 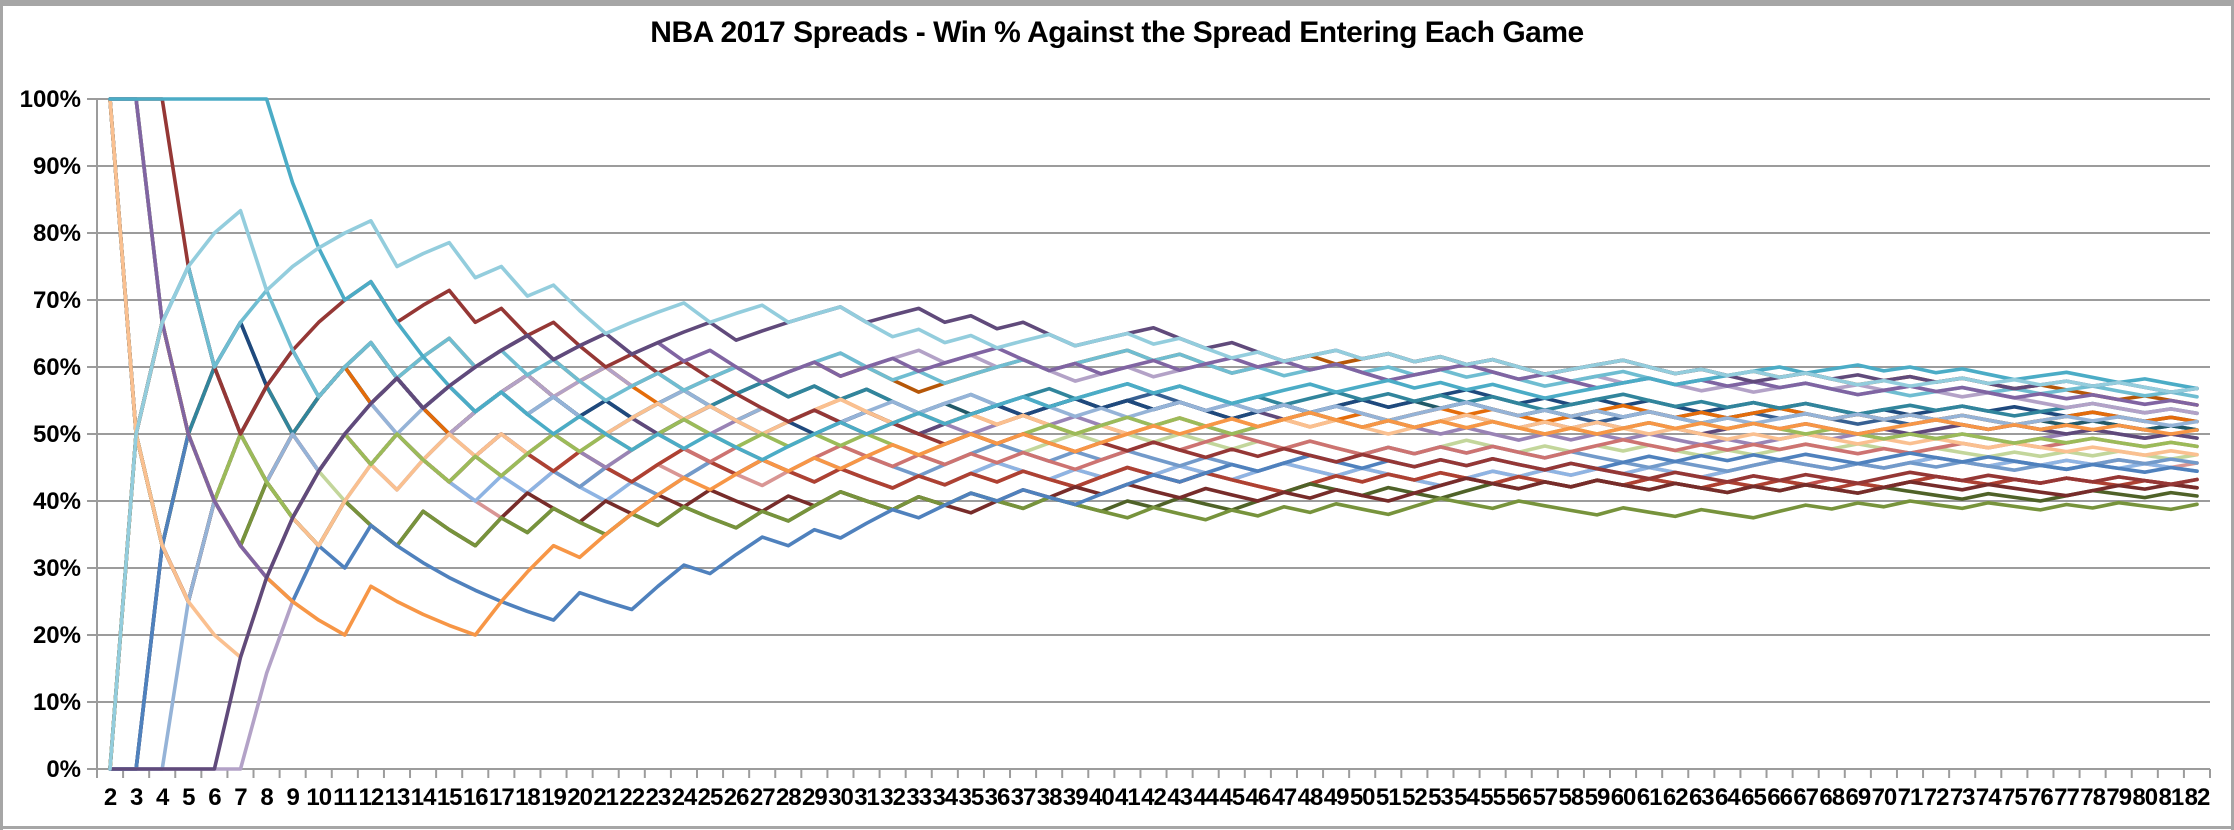 What do you see at coordinates (50, 99) in the screenshot?
I see `y-axis-label: 100%` at bounding box center [50, 99].